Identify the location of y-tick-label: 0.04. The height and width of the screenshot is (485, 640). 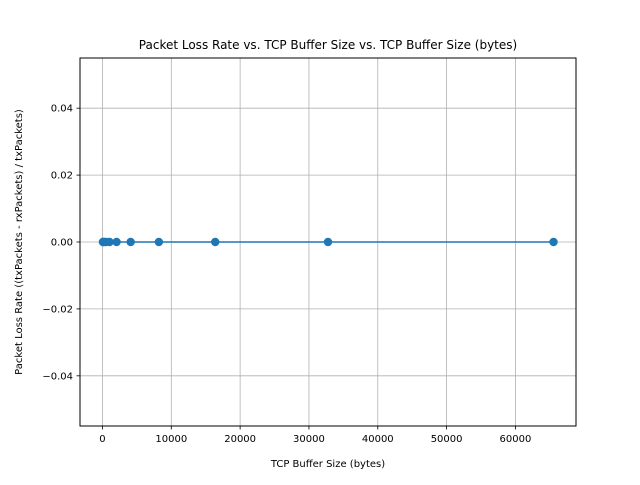
(62, 109).